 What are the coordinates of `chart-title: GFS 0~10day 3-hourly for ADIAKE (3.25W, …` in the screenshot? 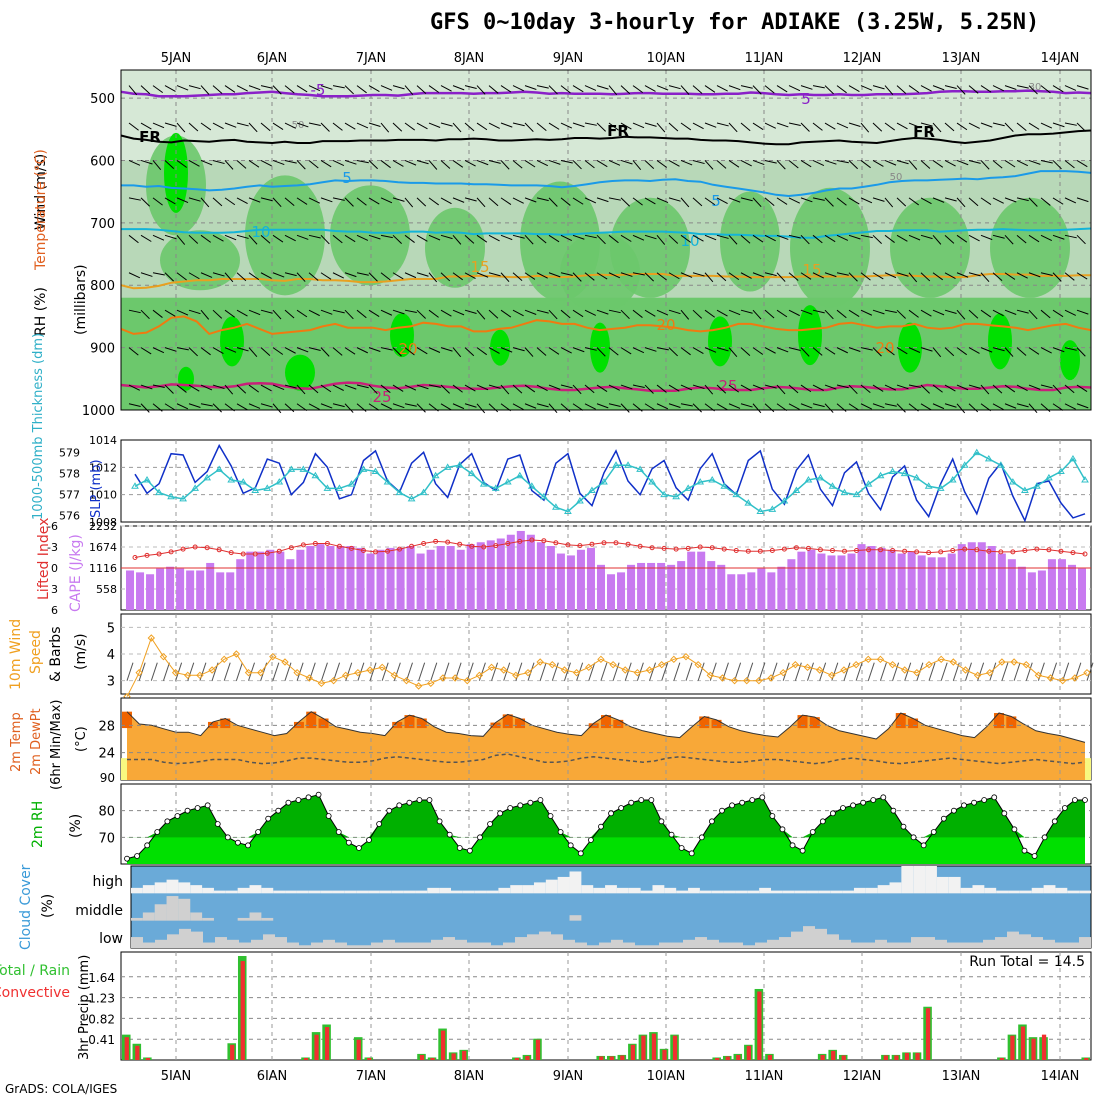 It's located at (735, 22).